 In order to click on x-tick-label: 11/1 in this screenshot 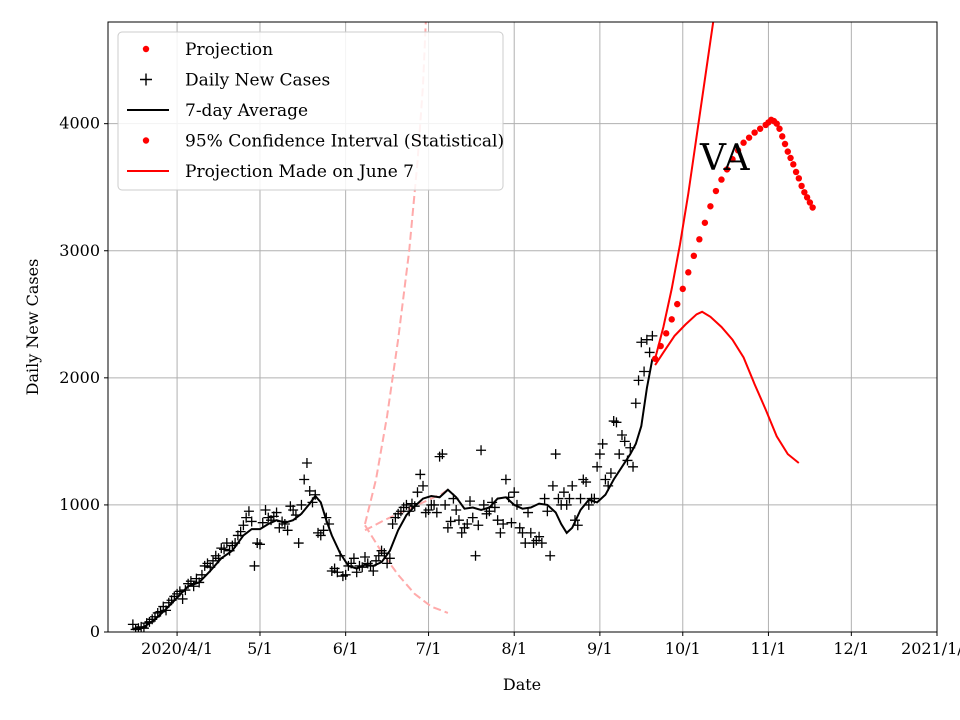, I will do `click(768, 648)`.